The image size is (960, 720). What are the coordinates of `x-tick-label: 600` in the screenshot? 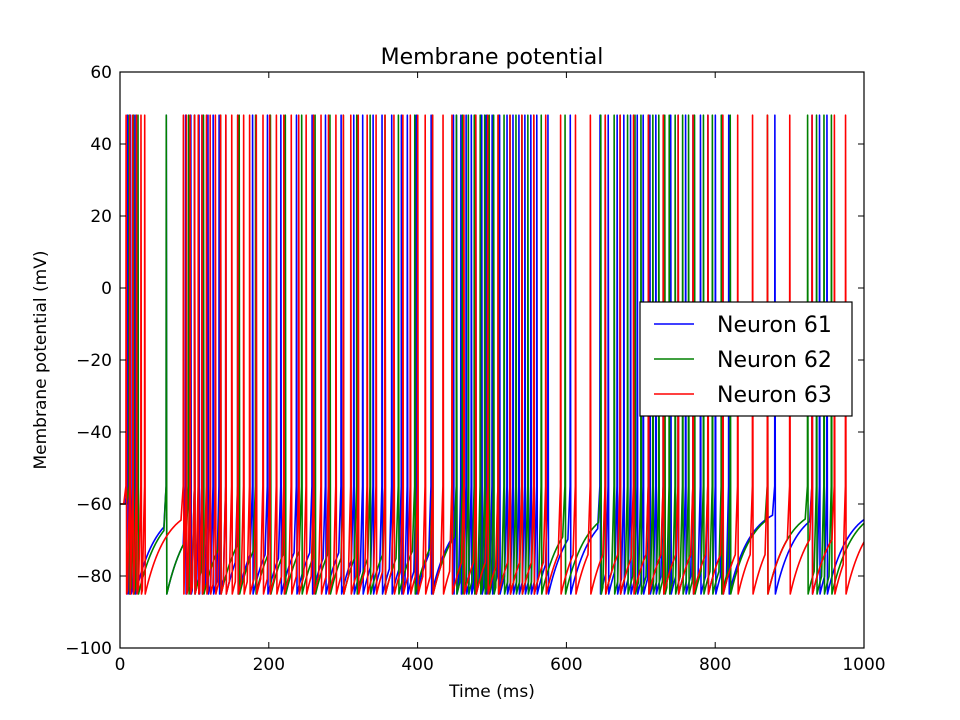 It's located at (566, 665).